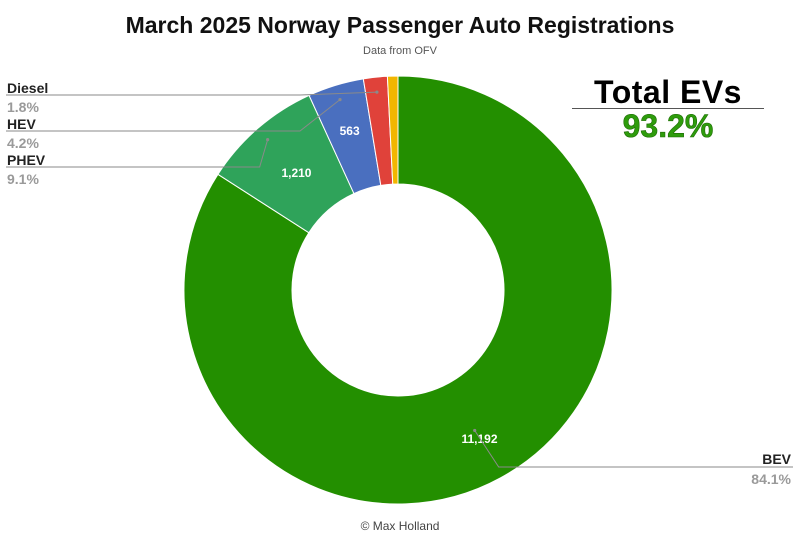 The height and width of the screenshot is (557, 800). I want to click on leader-line-bev, so click(633, 449).